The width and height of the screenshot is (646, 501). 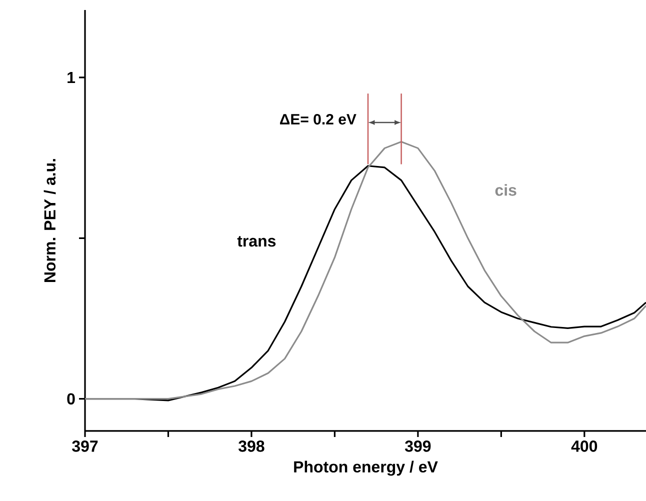 What do you see at coordinates (85, 446) in the screenshot?
I see `x-tick-label: 397` at bounding box center [85, 446].